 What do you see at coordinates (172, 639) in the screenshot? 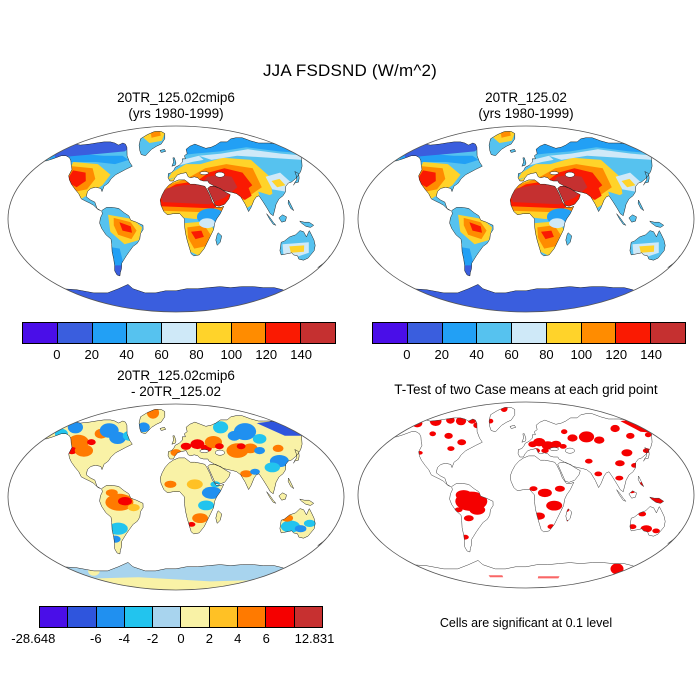
I see `colorbar-ticks-difference: -28.648 -6 -4 -2 0 2 4 6 12.831` at bounding box center [172, 639].